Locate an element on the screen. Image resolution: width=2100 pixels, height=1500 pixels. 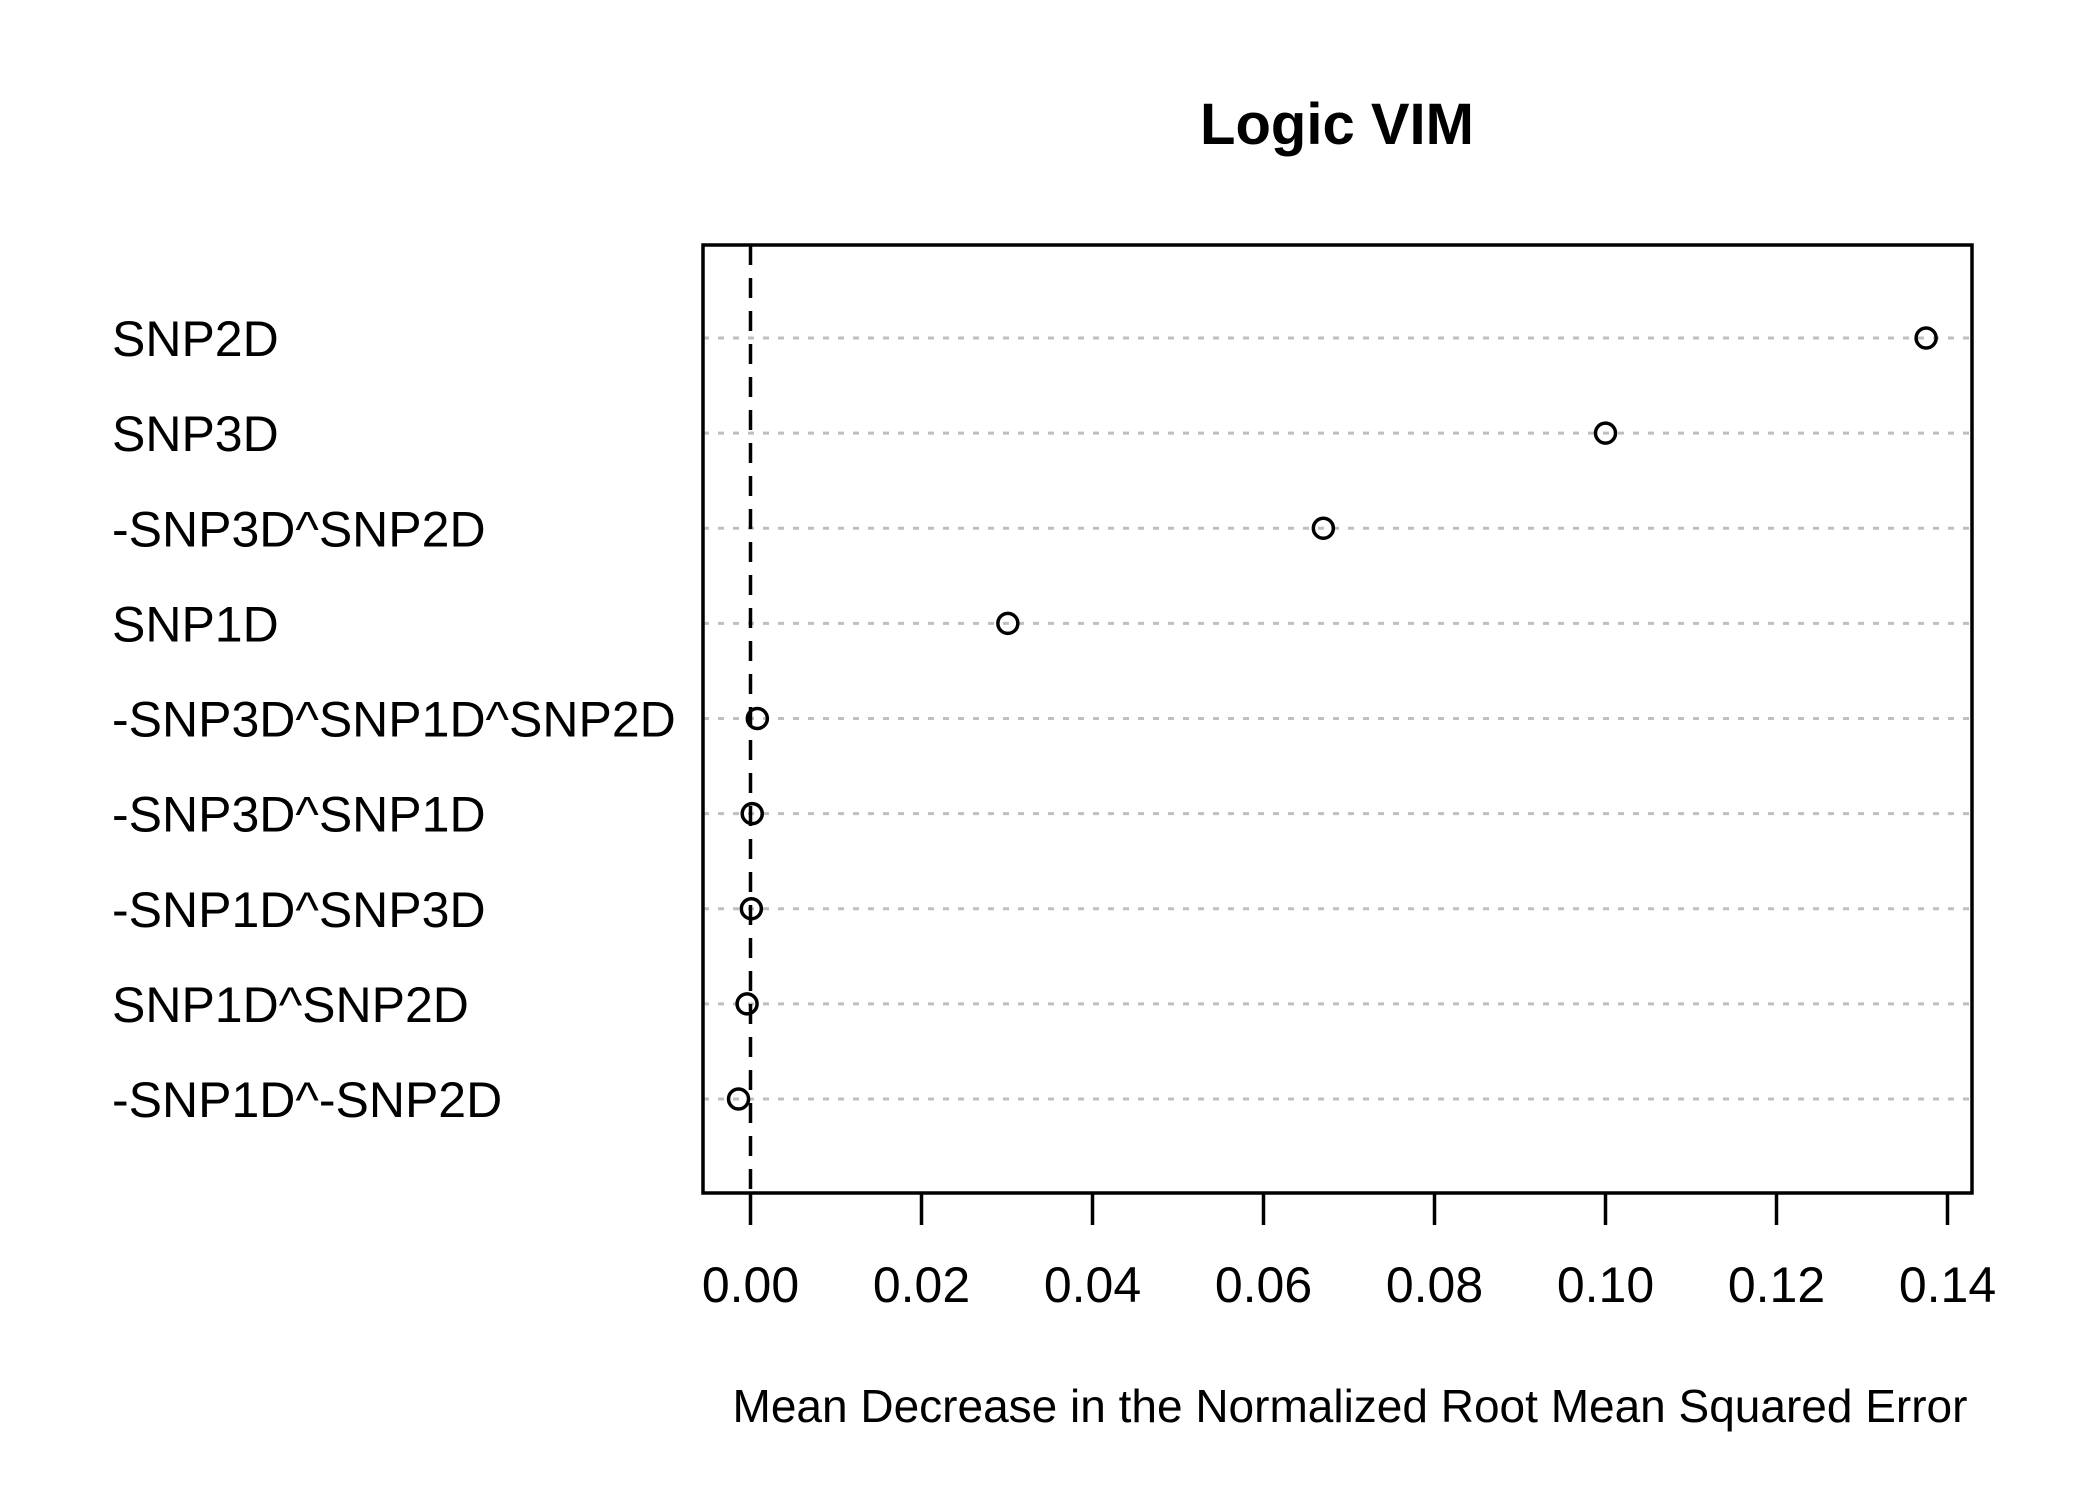
x-tick-label: 0.06 is located at coordinates (1263, 1285).